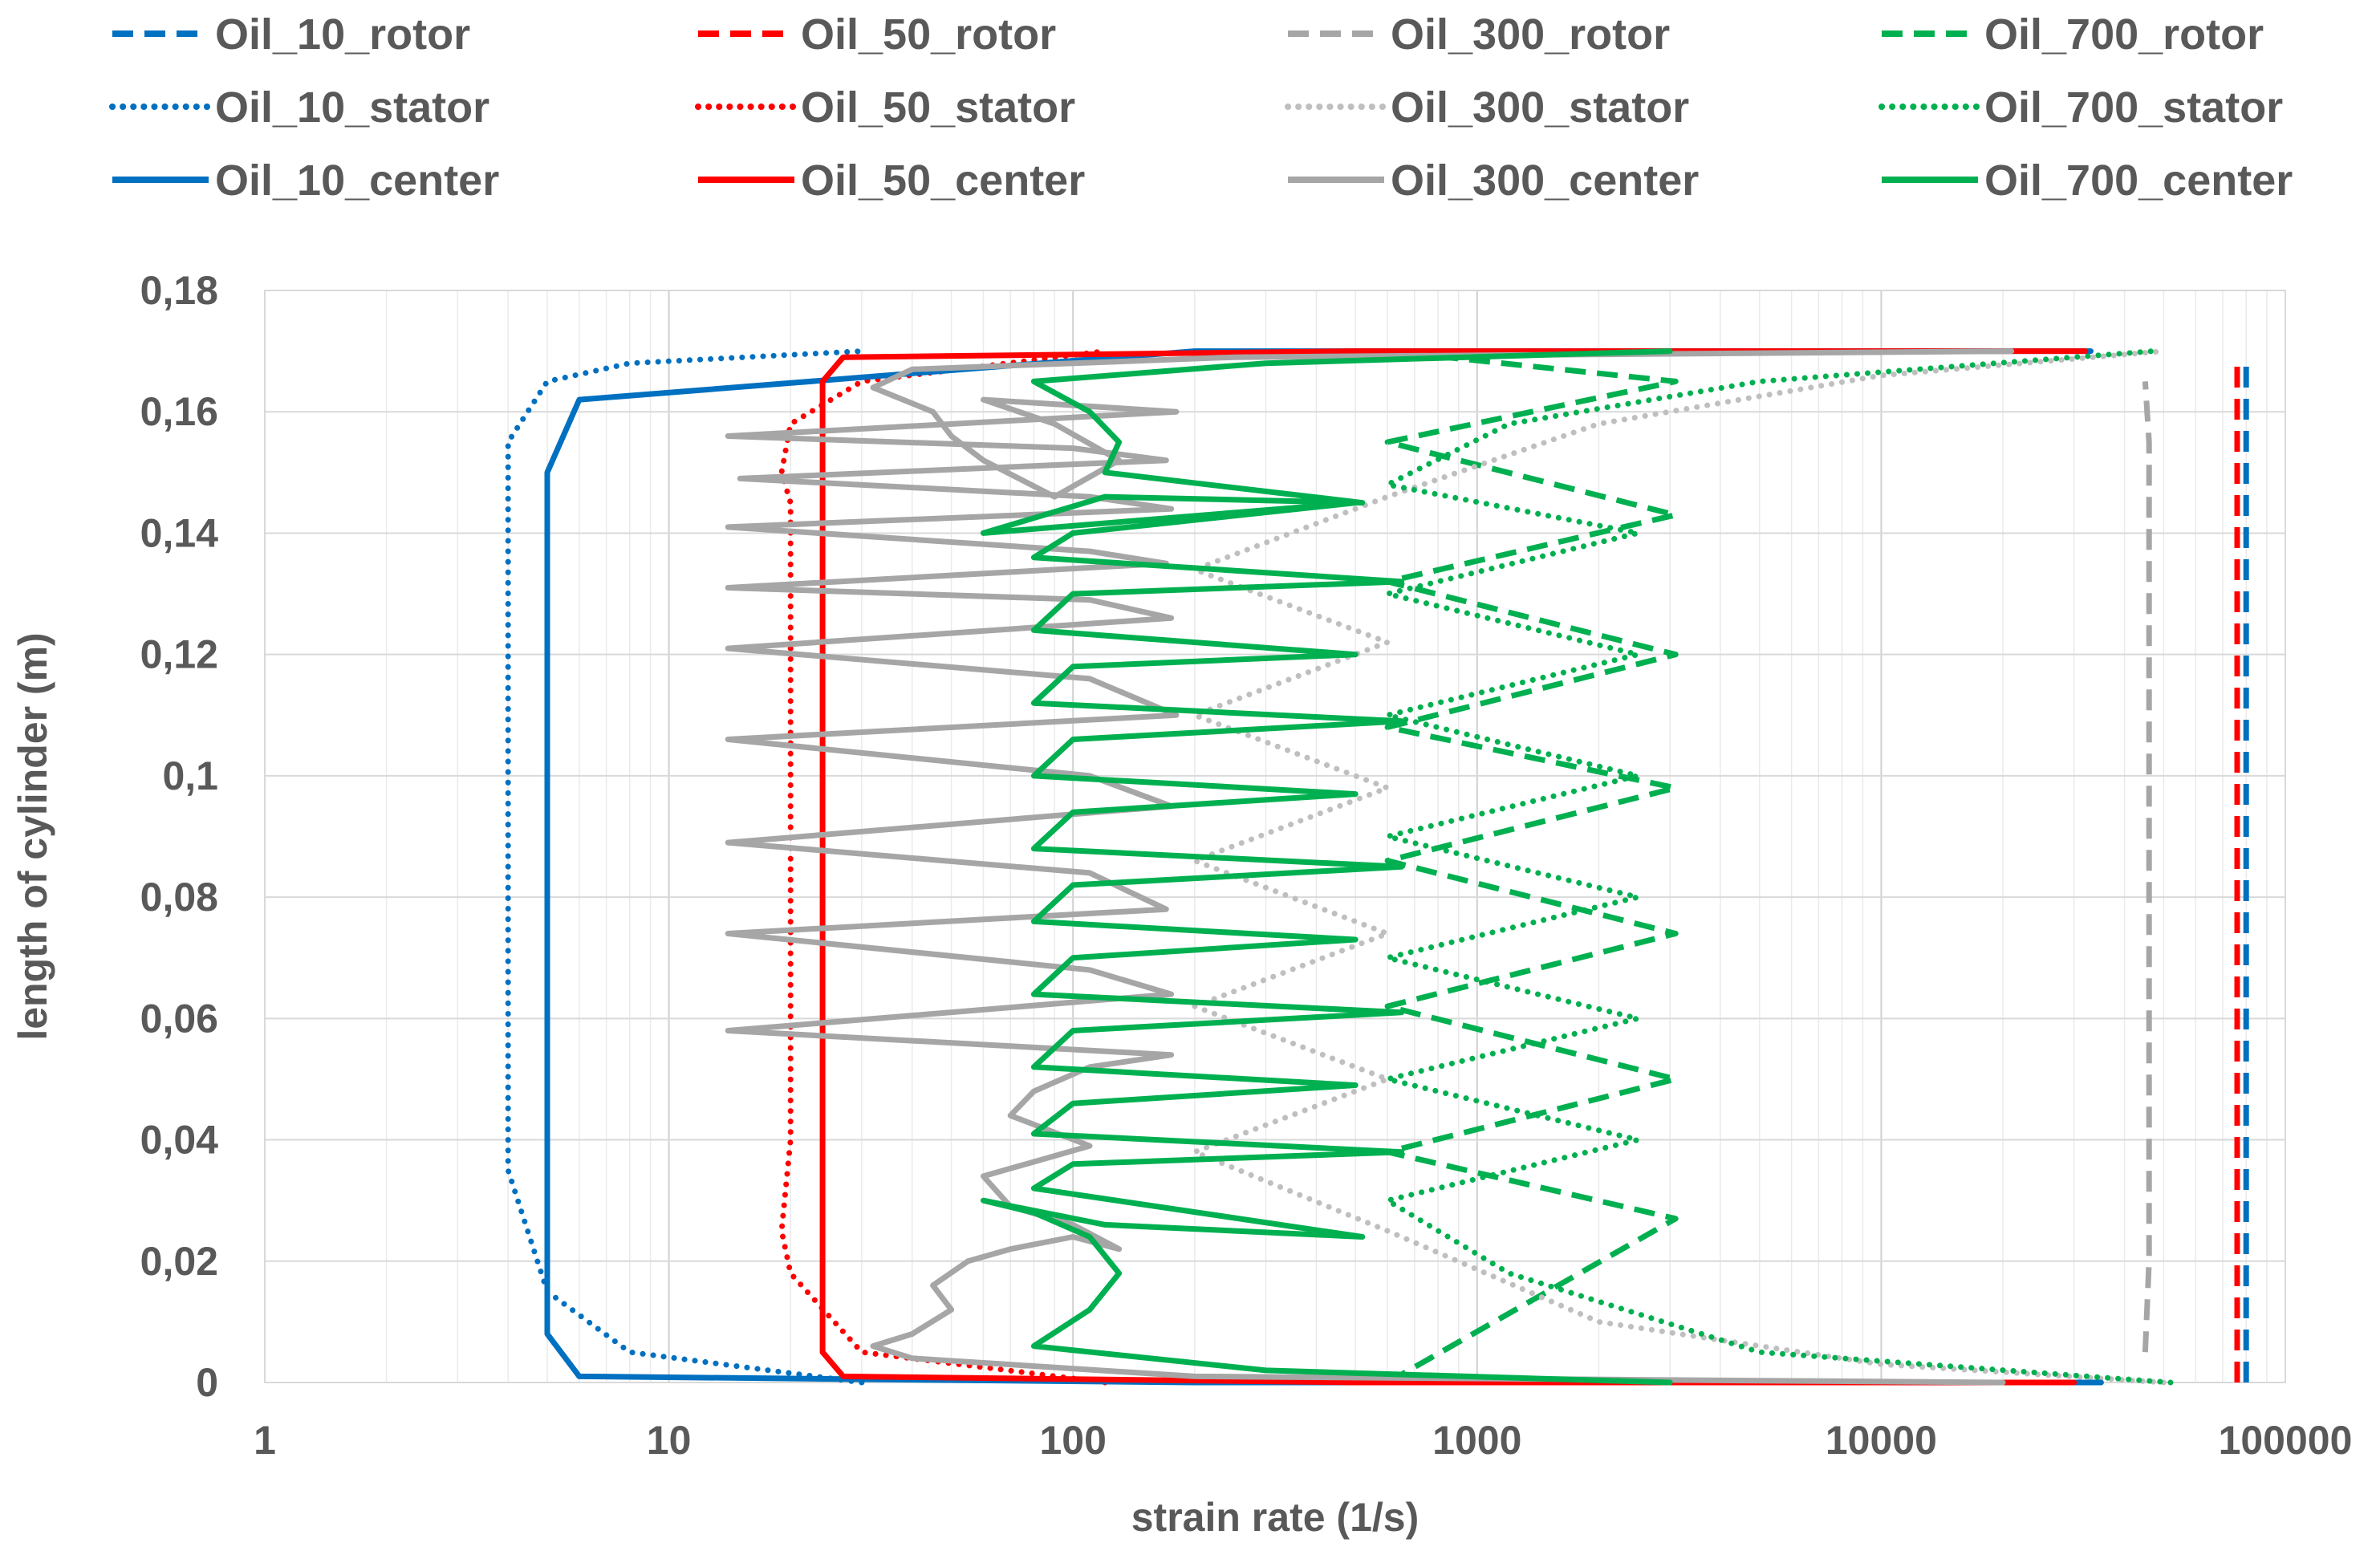 The image size is (2380, 1555). Describe the element at coordinates (685, 867) in the screenshot. I see `series-line-oil-10-stator` at that location.